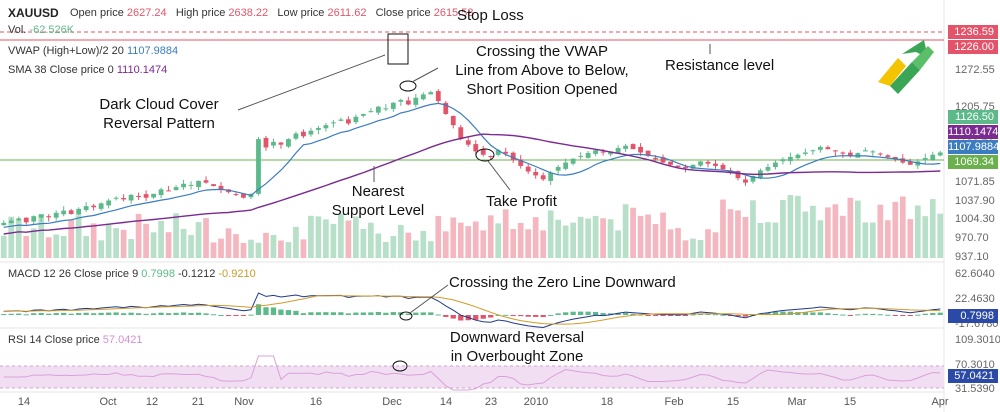 This screenshot has height=412, width=1000. I want to click on take-profit-pointer, so click(499, 175).